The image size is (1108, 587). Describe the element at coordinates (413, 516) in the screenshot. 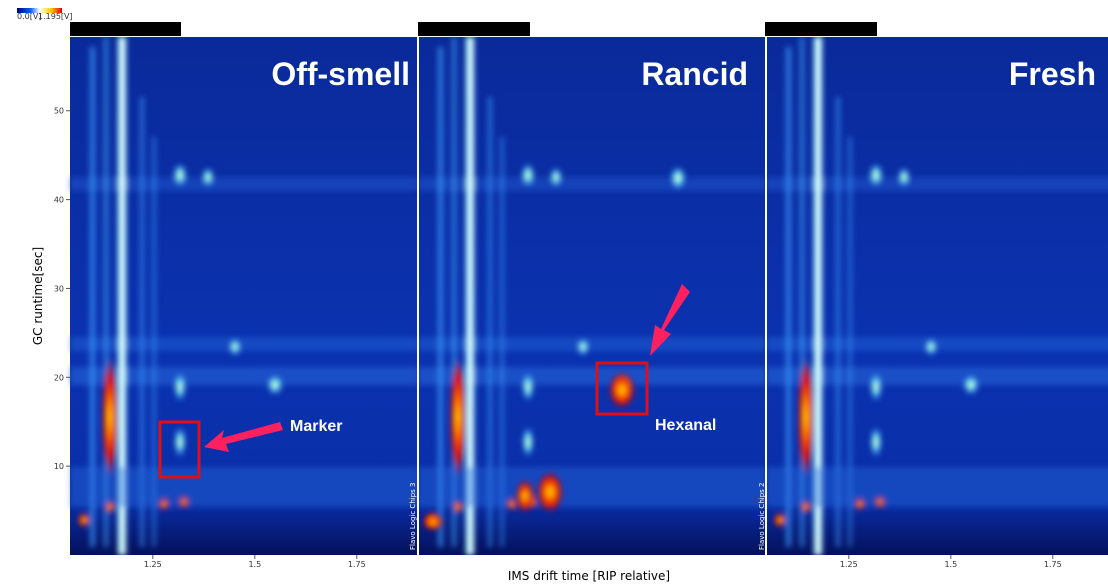

I see `side-label: Flavo Logic Chips 3` at that location.